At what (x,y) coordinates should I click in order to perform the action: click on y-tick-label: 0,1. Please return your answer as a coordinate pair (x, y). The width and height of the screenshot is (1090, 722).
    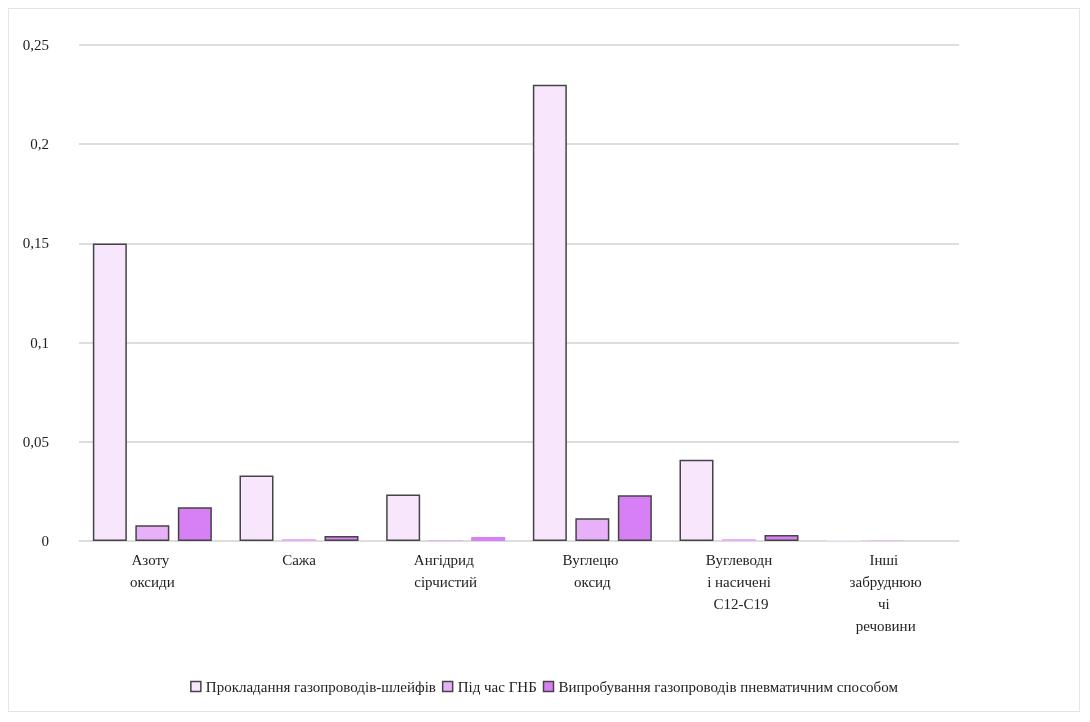
    Looking at the image, I should click on (39, 342).